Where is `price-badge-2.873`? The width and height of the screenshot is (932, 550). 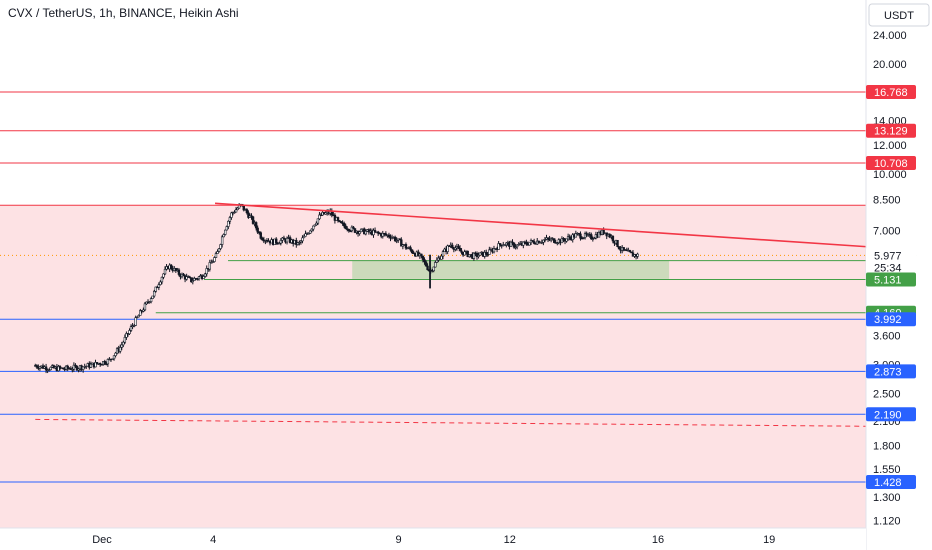
price-badge-2.873 is located at coordinates (891, 371).